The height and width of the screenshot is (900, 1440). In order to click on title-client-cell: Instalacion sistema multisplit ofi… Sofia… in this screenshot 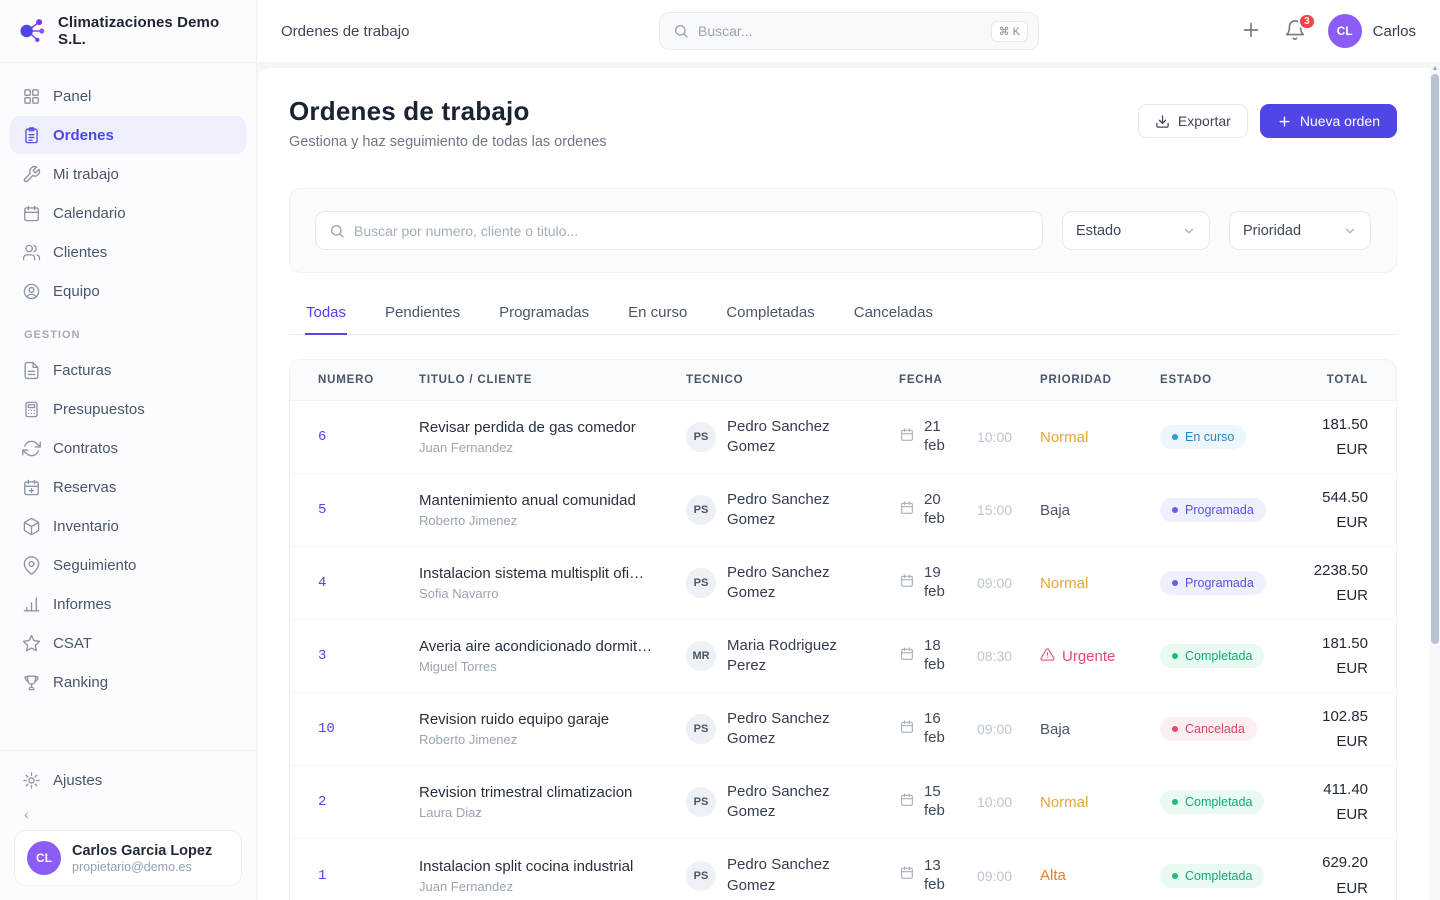, I will do `click(552, 583)`.